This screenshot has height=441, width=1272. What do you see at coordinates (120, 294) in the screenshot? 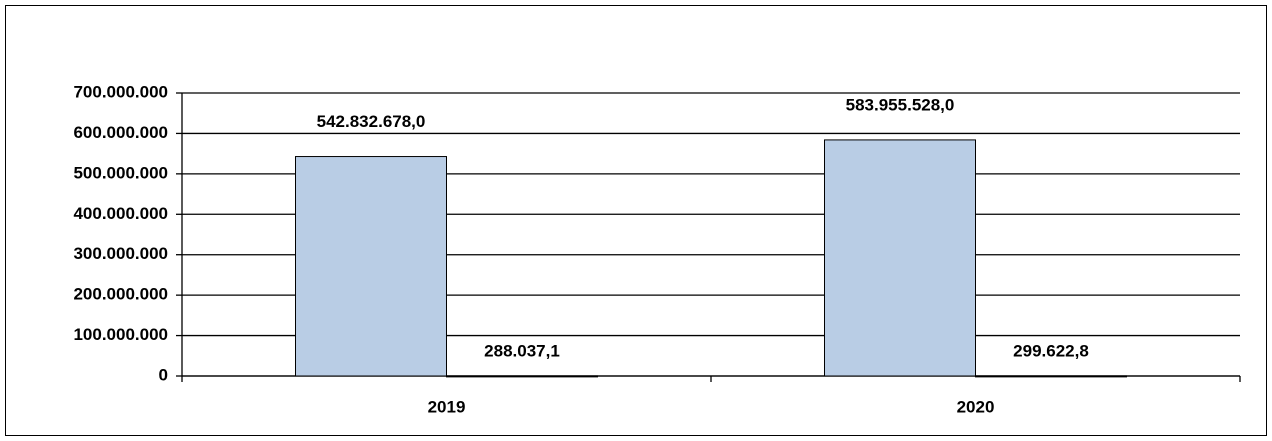
I see `y-tick-label: 200.000.000` at bounding box center [120, 294].